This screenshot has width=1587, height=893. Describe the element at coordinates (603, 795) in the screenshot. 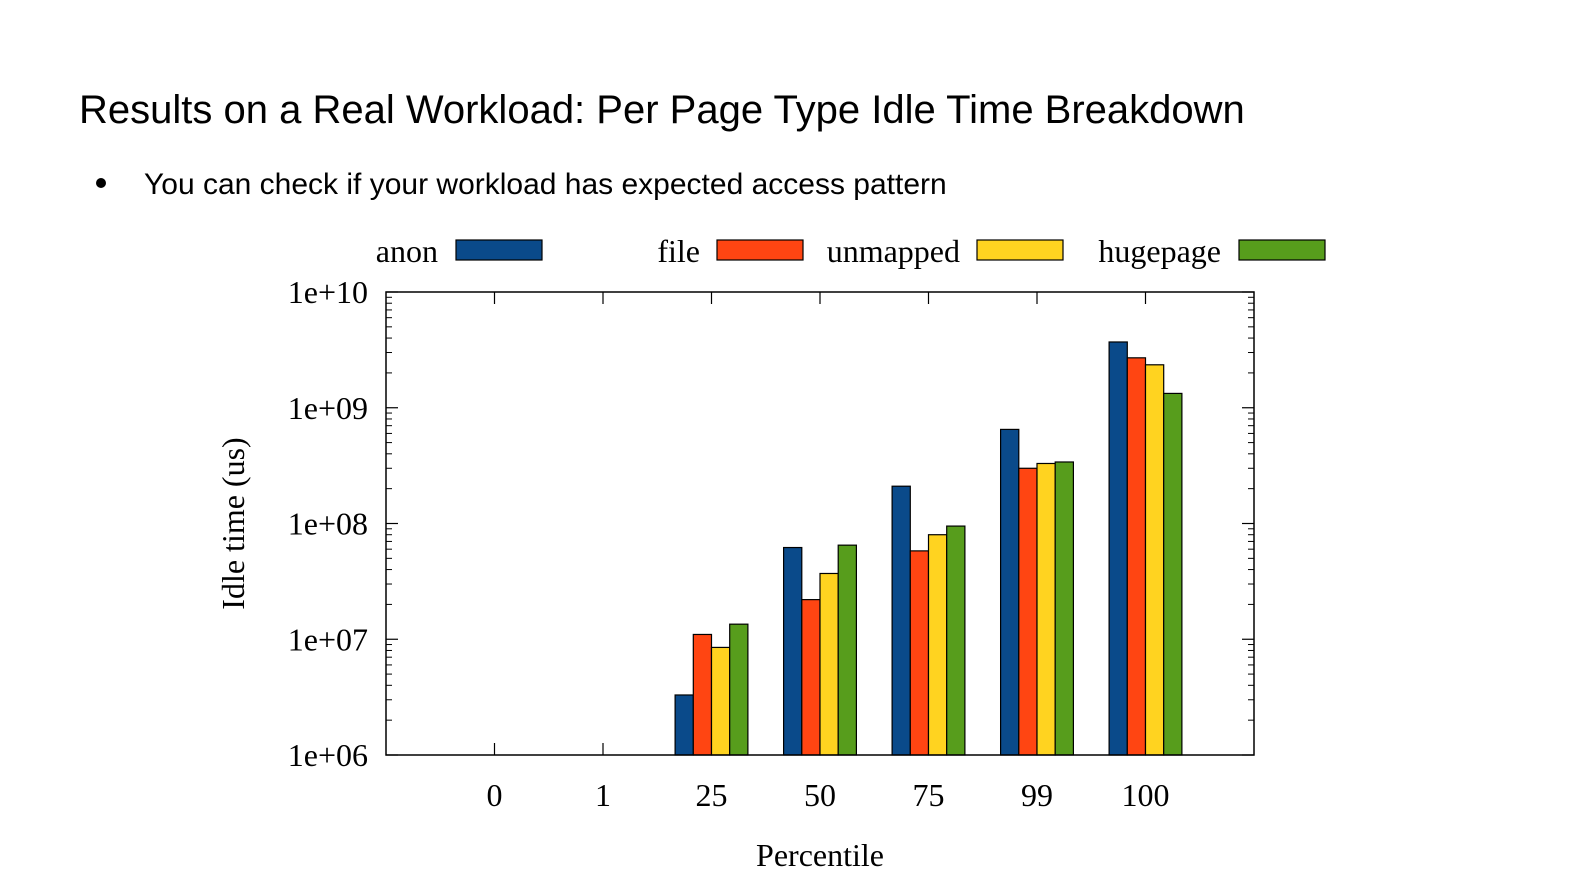

I see `x-tick-label: 1` at that location.